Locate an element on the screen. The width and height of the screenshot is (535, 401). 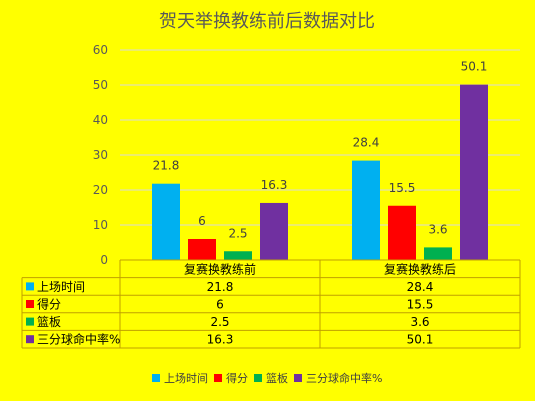
legend-label: 三分球命中率% is located at coordinates (344, 378).